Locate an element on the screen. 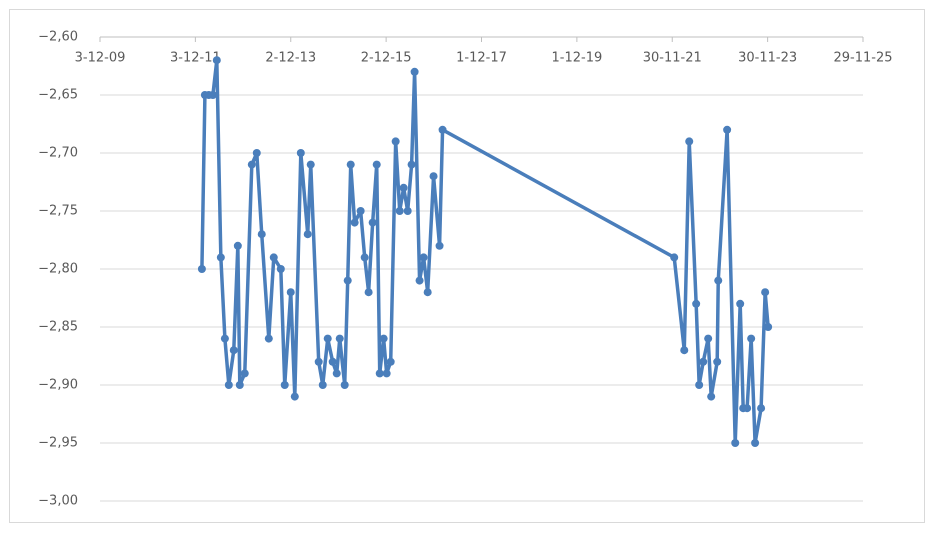 The image size is (935, 534). x-tick-label: 2-12-15 is located at coordinates (386, 58).